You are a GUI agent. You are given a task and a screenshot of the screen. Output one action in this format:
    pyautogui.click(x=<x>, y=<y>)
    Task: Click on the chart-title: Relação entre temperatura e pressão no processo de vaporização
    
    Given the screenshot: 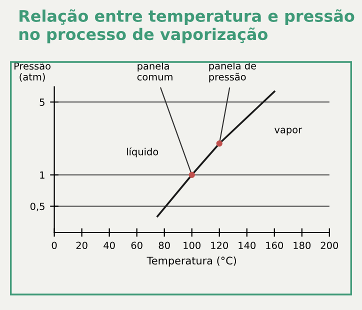 What is the action you would take?
    pyautogui.click(x=186, y=26)
    